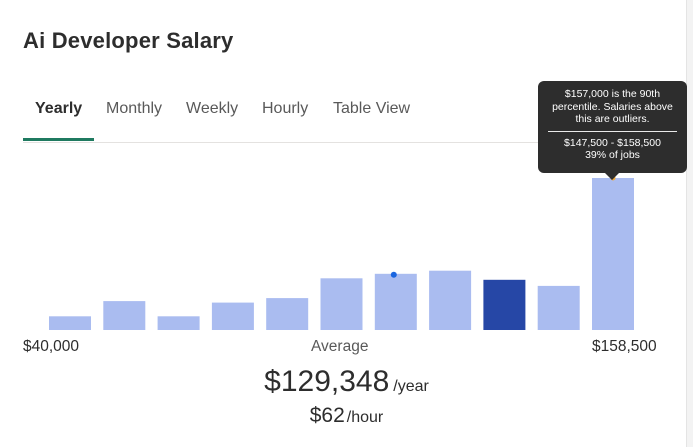 The height and width of the screenshot is (447, 693). Describe the element at coordinates (612, 155) in the screenshot. I see `tooltip-share: 39% of jobs` at that location.